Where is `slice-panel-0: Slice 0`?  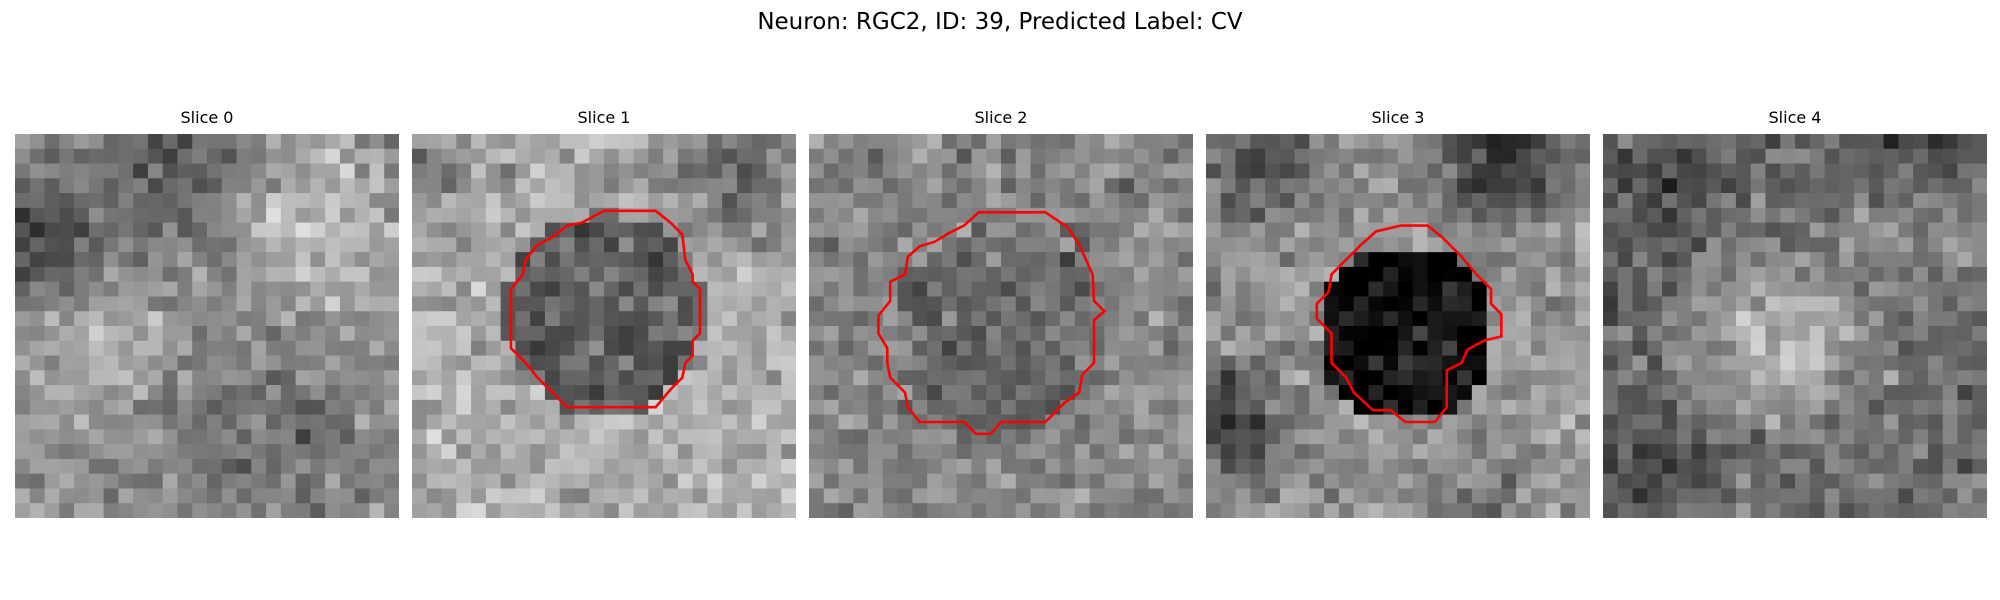
slice-panel-0: Slice 0 is located at coordinates (207, 318).